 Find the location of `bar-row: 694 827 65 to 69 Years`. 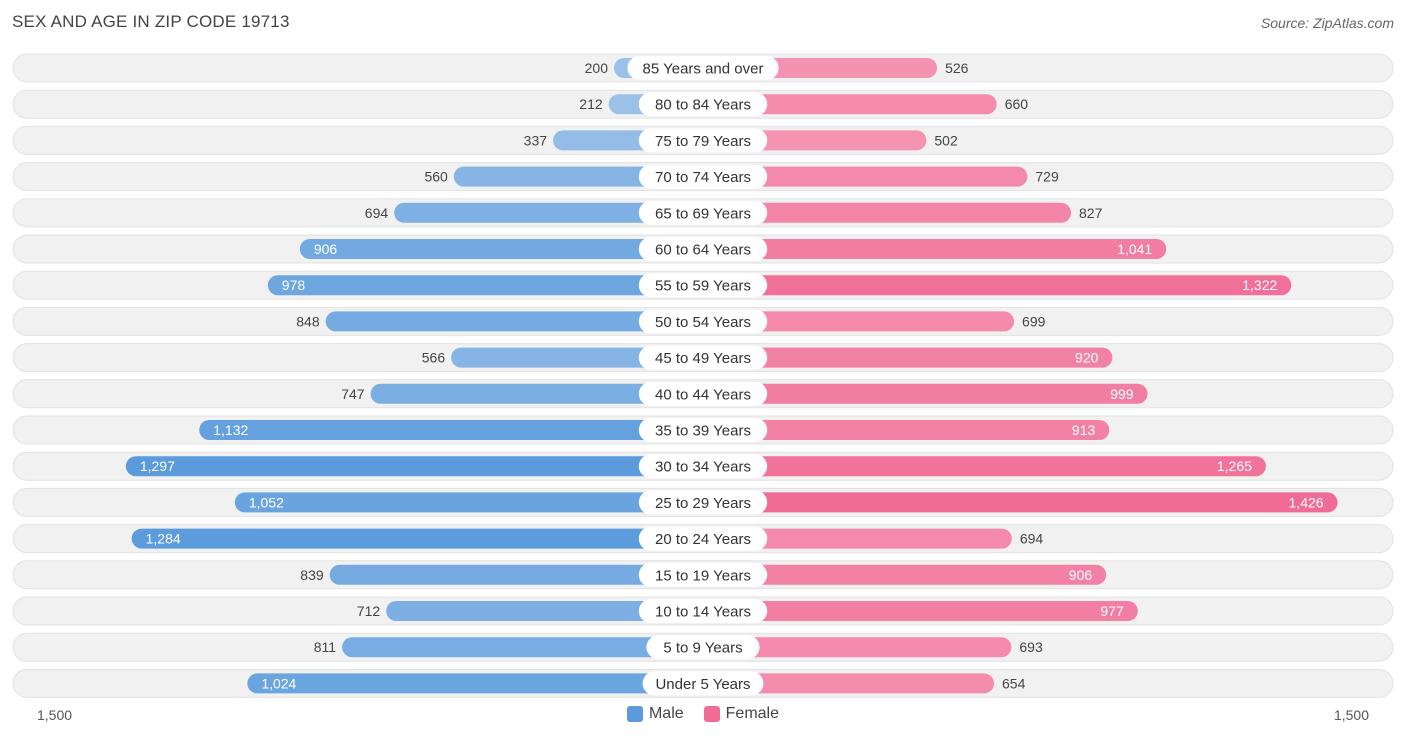

bar-row: 694 827 65 to 69 Years is located at coordinates (703, 213).